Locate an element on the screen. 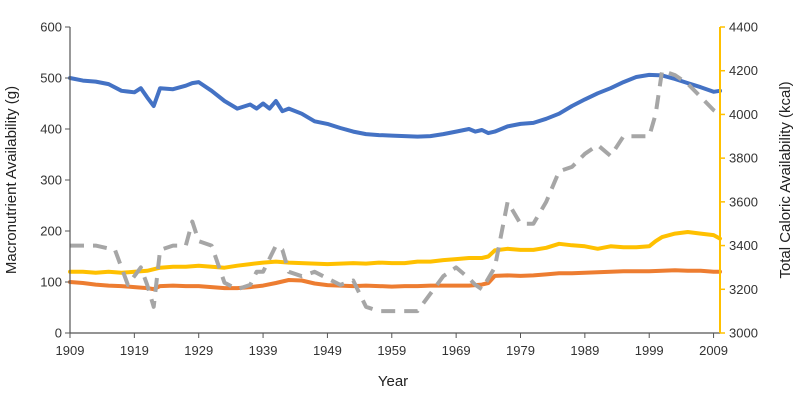 The width and height of the screenshot is (800, 419). x-tick-label: 1939 is located at coordinates (263, 350).